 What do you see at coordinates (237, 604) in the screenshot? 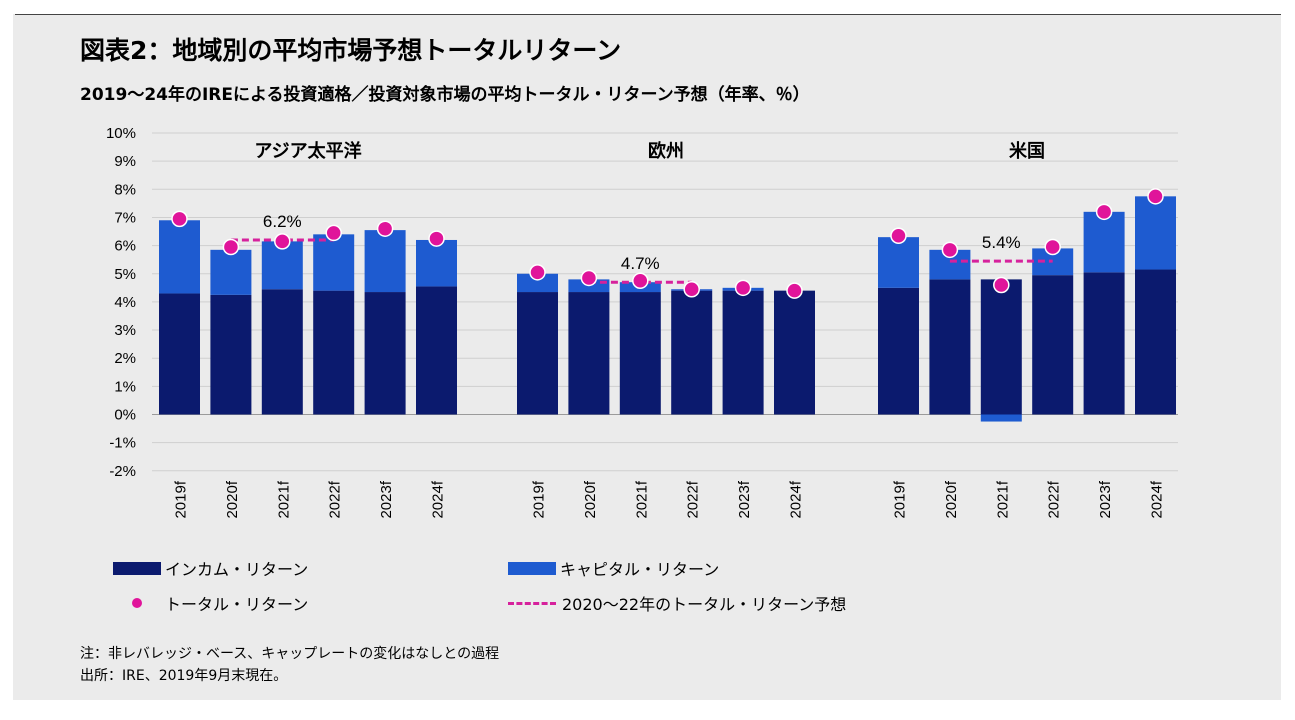
I see `legend-total-label: トータル・リターン` at bounding box center [237, 604].